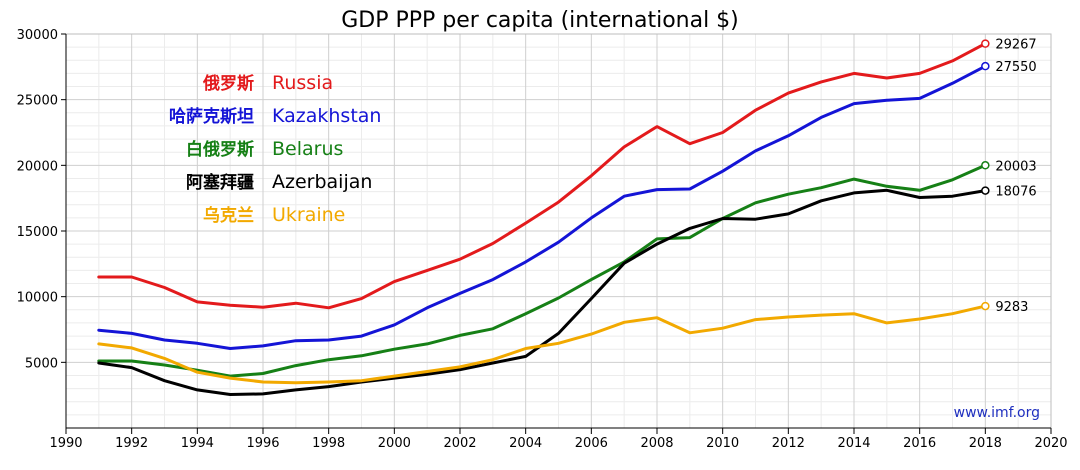 This screenshot has height=470, width=1080. What do you see at coordinates (459, 443) in the screenshot?
I see `x-tick-label: 2002` at bounding box center [459, 443].